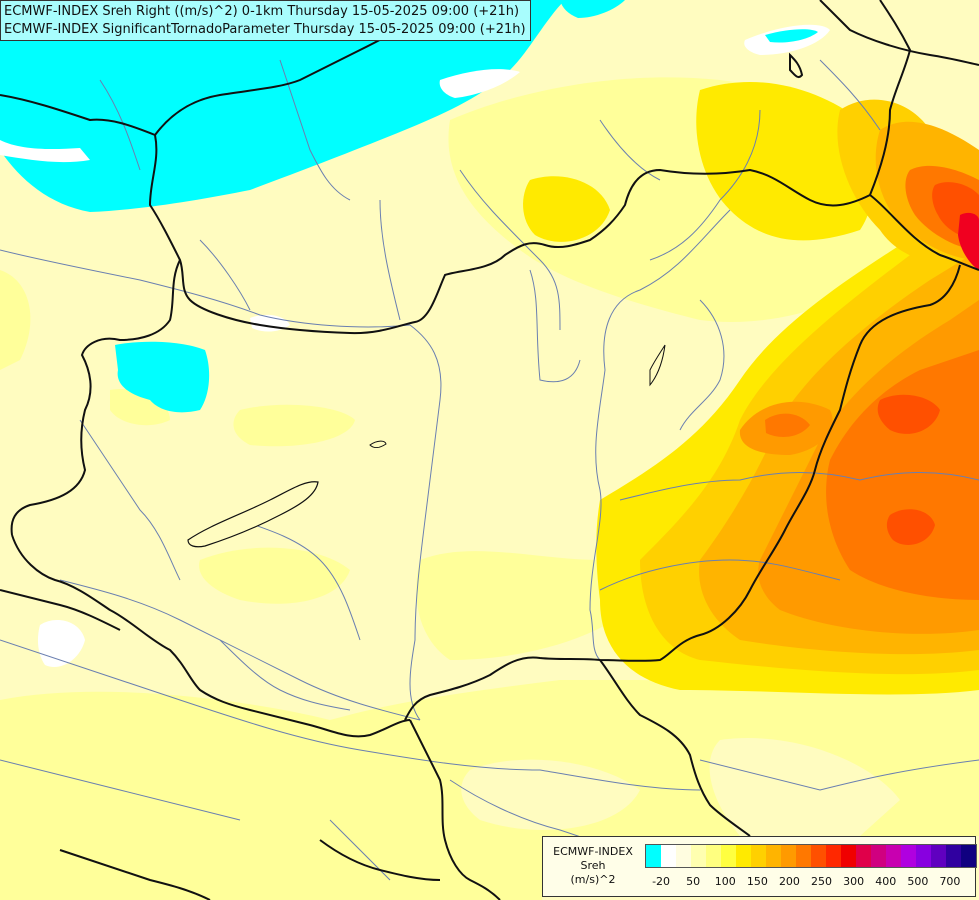 The height and width of the screenshot is (900, 979). Describe the element at coordinates (162, 377) in the screenshot. I see `field-cyan-lake` at that location.